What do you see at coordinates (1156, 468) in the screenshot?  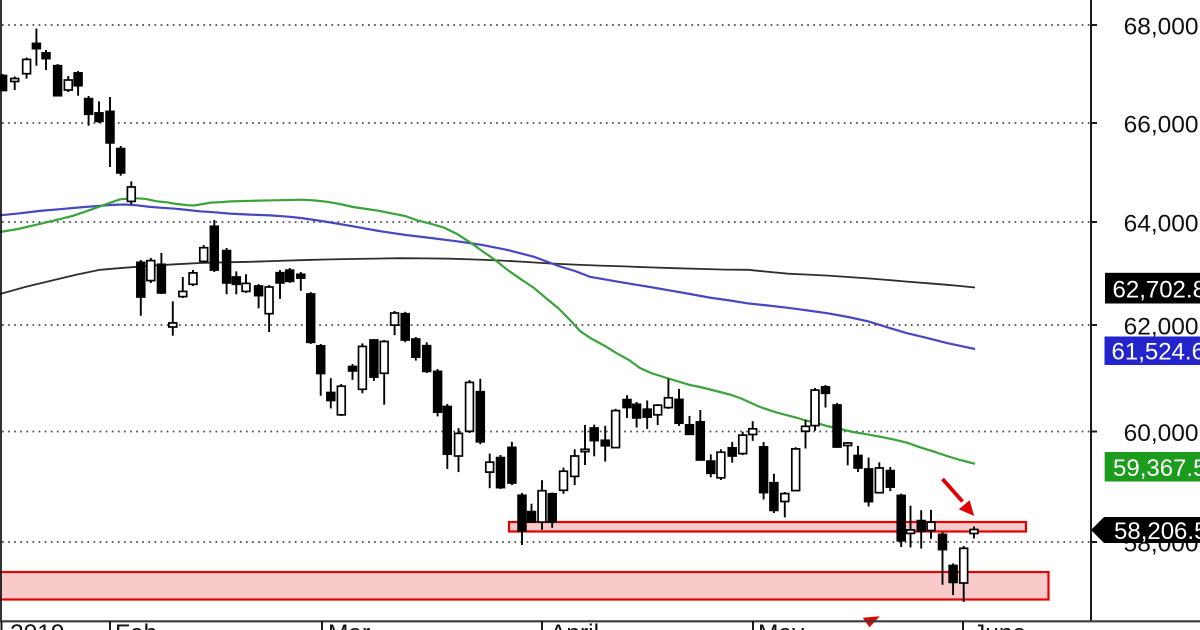 I see `svg-text: 59,367.5` at bounding box center [1156, 468].